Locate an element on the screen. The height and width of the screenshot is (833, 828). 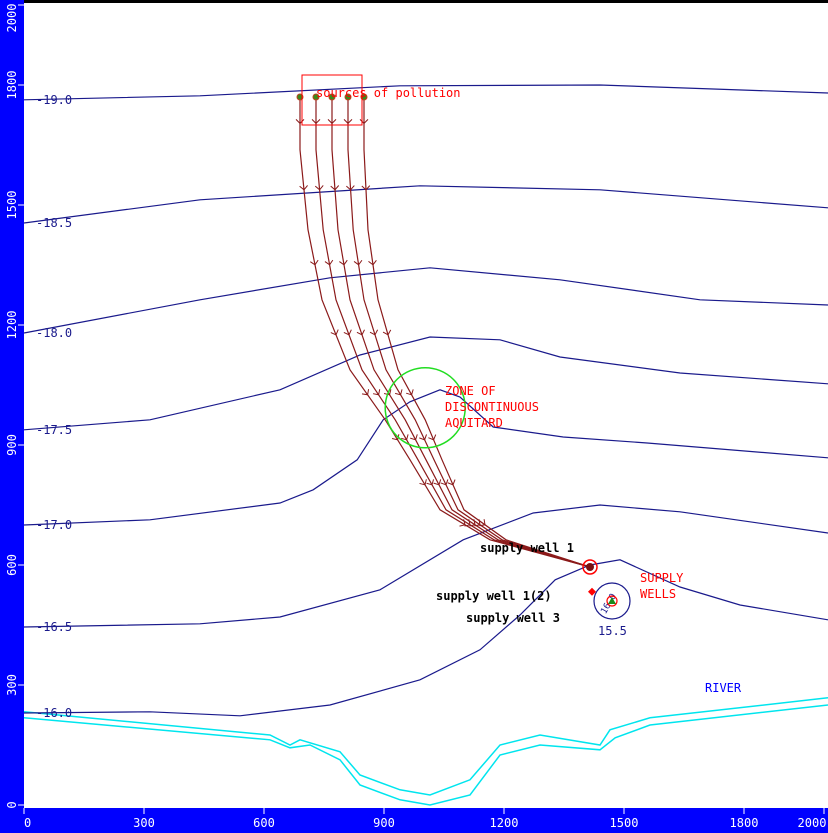
source-area-label: sources of pollution is located at coordinates (388, 93).